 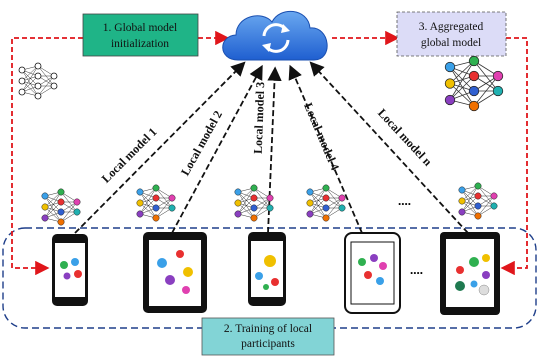 I want to click on init-box, so click(x=140, y=35).